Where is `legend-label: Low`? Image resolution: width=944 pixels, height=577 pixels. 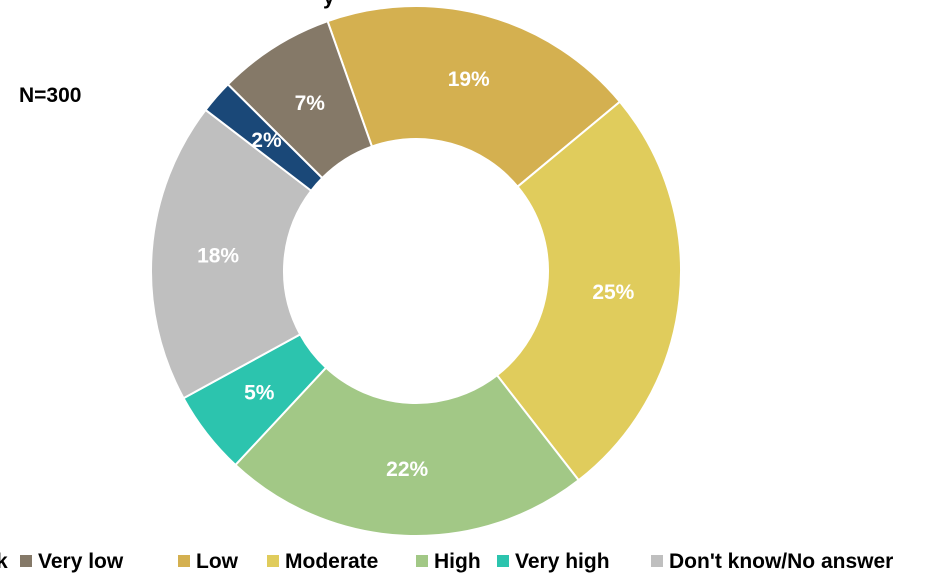
legend-label: Low is located at coordinates (217, 561).